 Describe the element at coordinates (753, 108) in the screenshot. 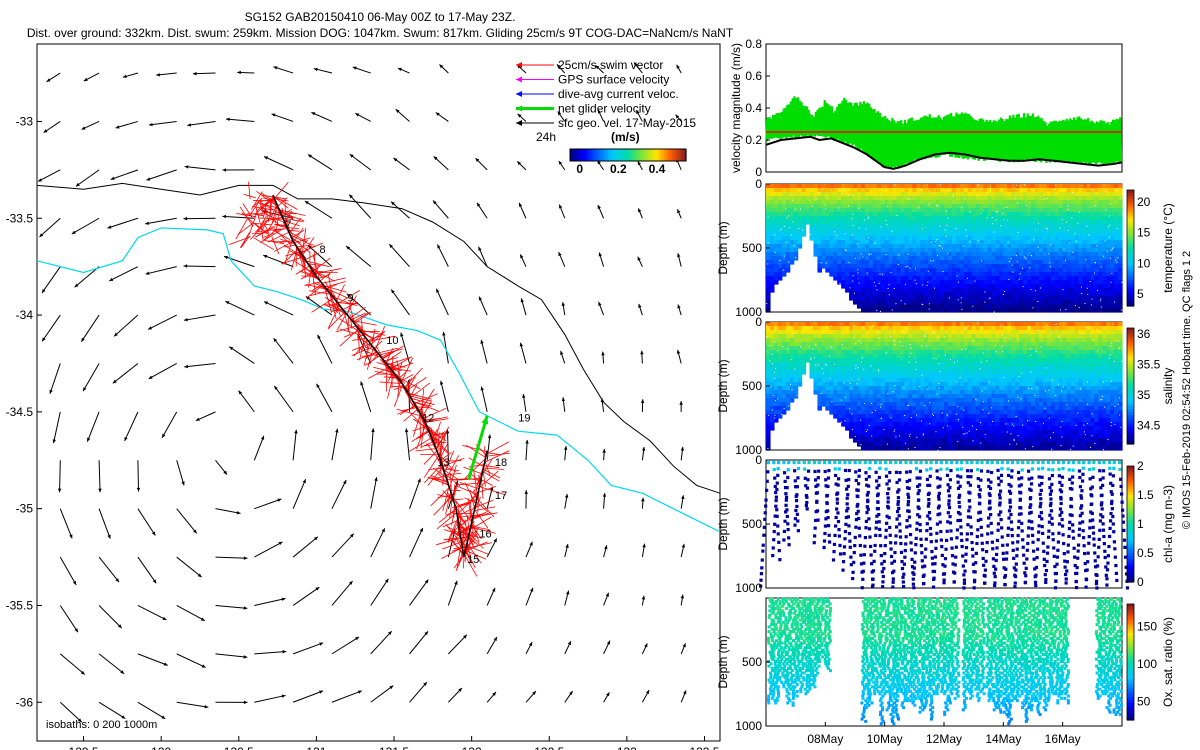

I see `velocity-ytick-label: 0.4` at that location.